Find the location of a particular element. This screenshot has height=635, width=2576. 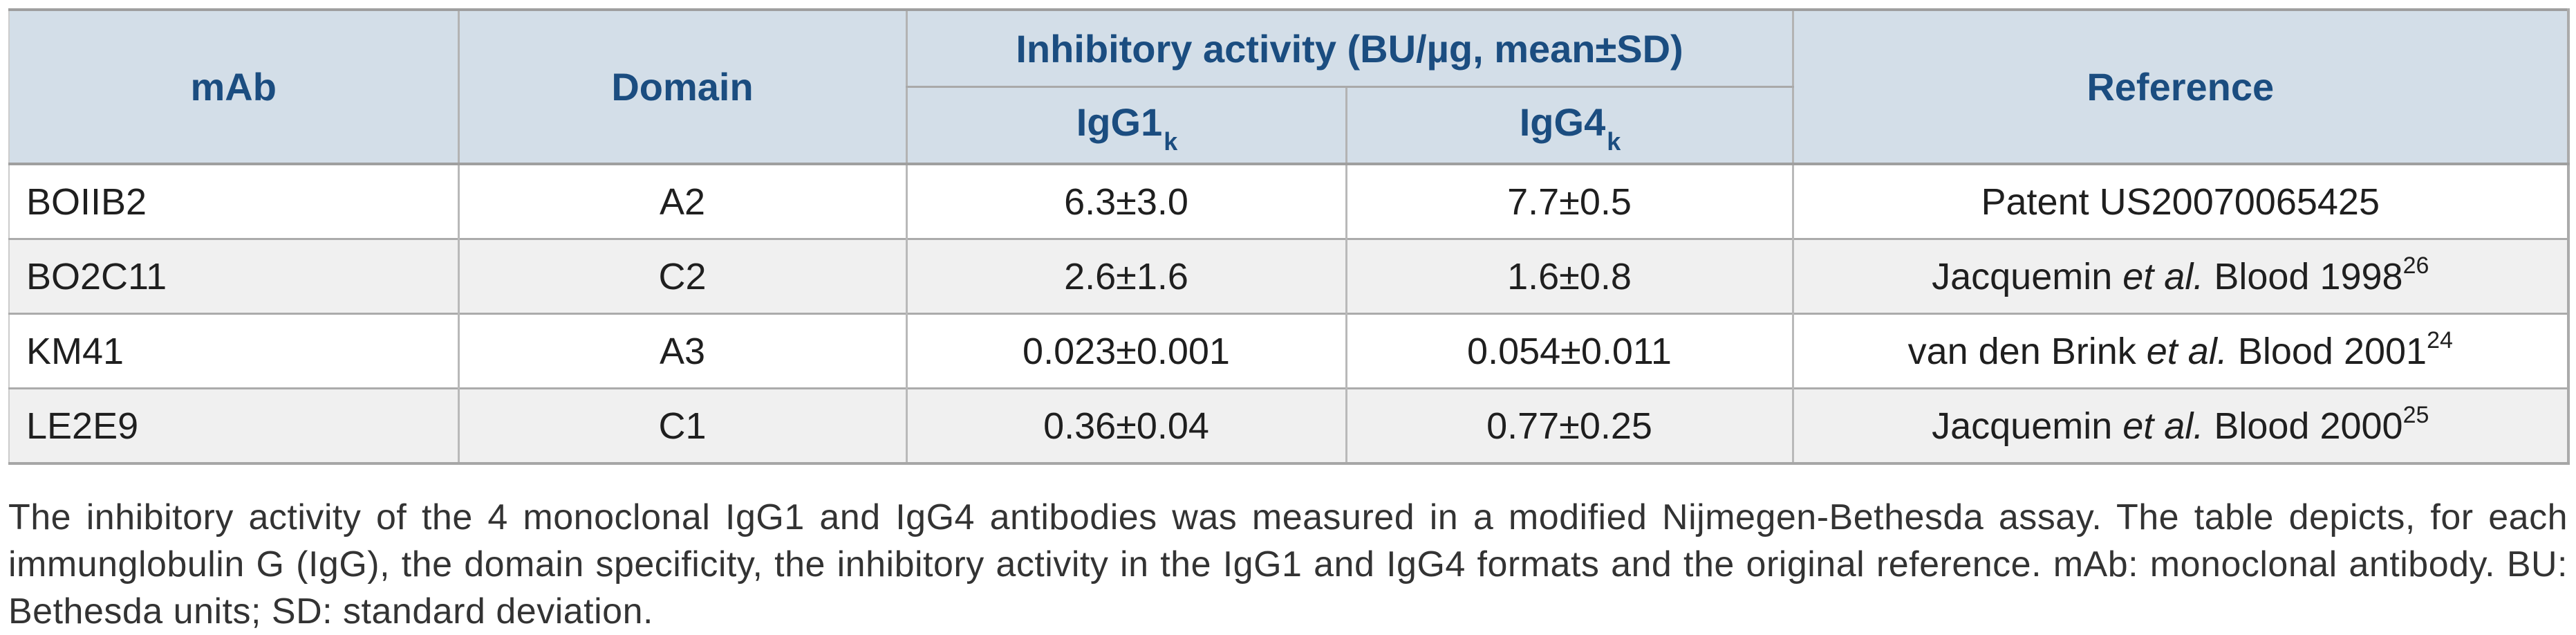

reference-text: Blood 2000 is located at coordinates (2303, 426).